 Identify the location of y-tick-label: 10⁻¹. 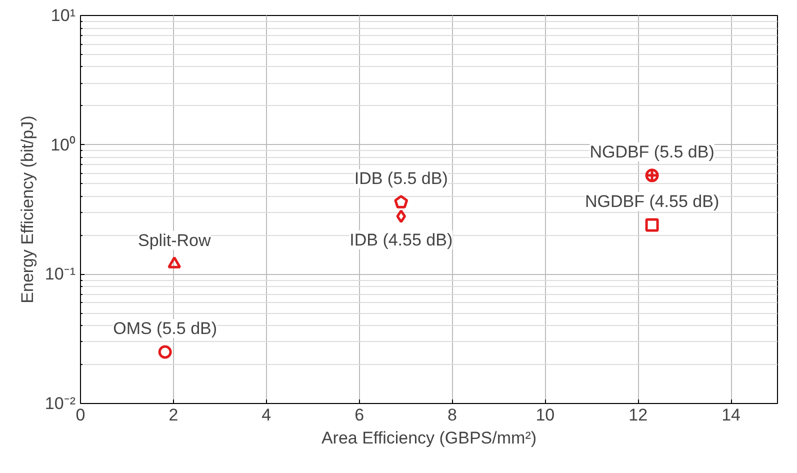
(60, 274).